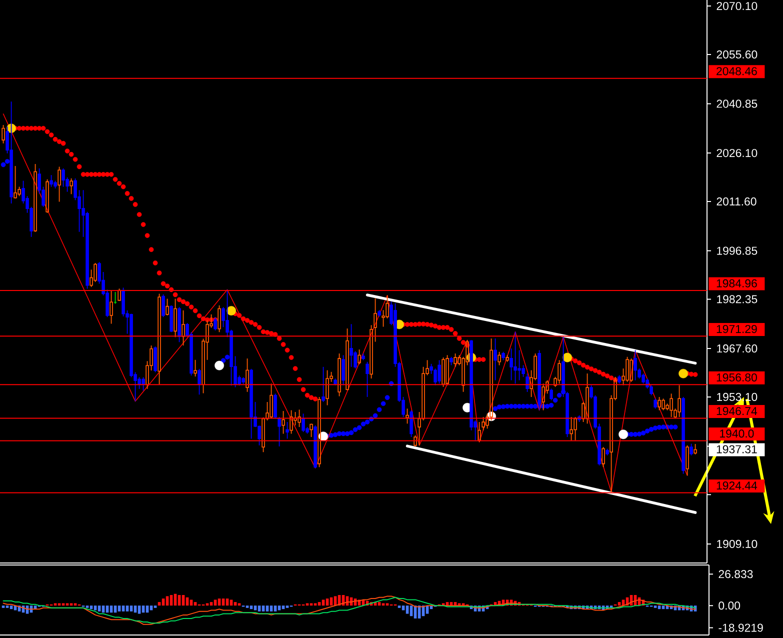 The image size is (783, 638). I want to click on y-tick-label: 1967.60, so click(737, 348).